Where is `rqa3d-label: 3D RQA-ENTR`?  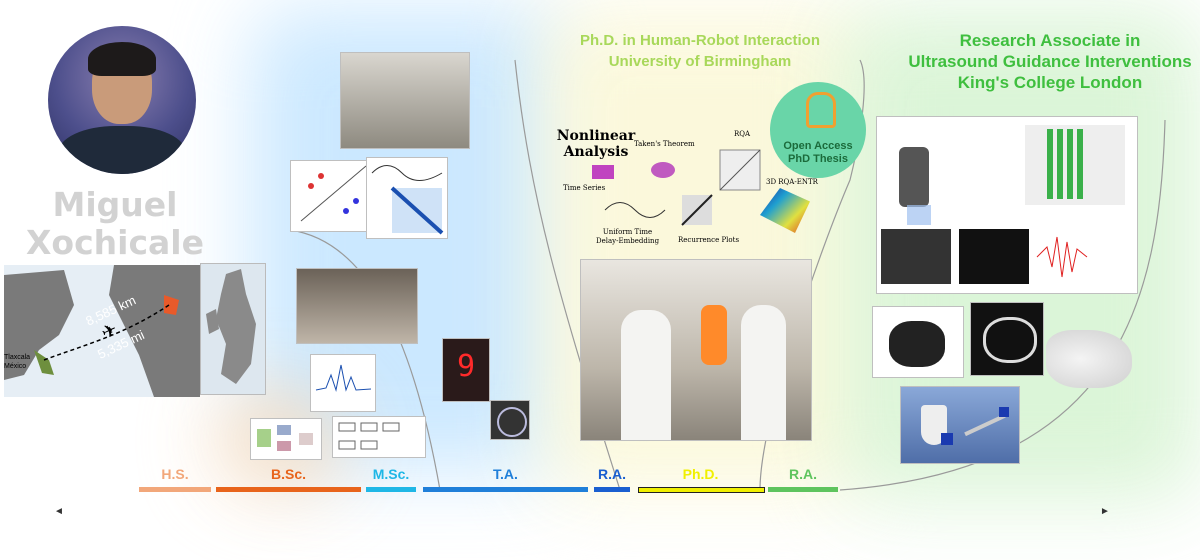
rqa3d-label: 3D RQA-ENTR is located at coordinates (792, 182).